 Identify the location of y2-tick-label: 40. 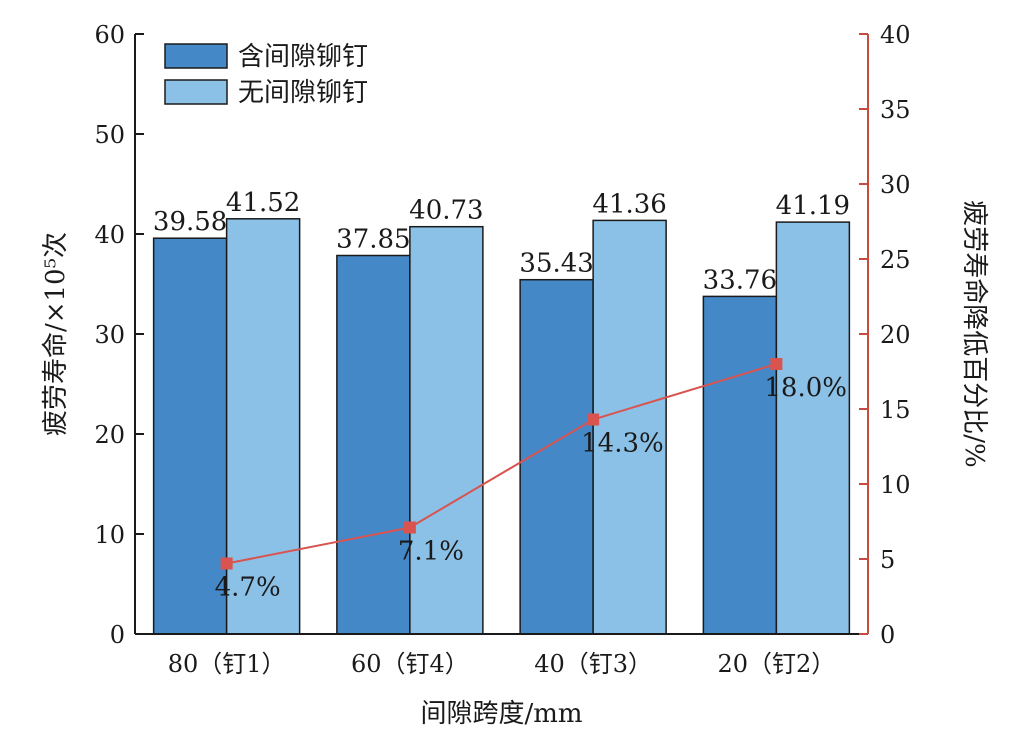
(895, 35).